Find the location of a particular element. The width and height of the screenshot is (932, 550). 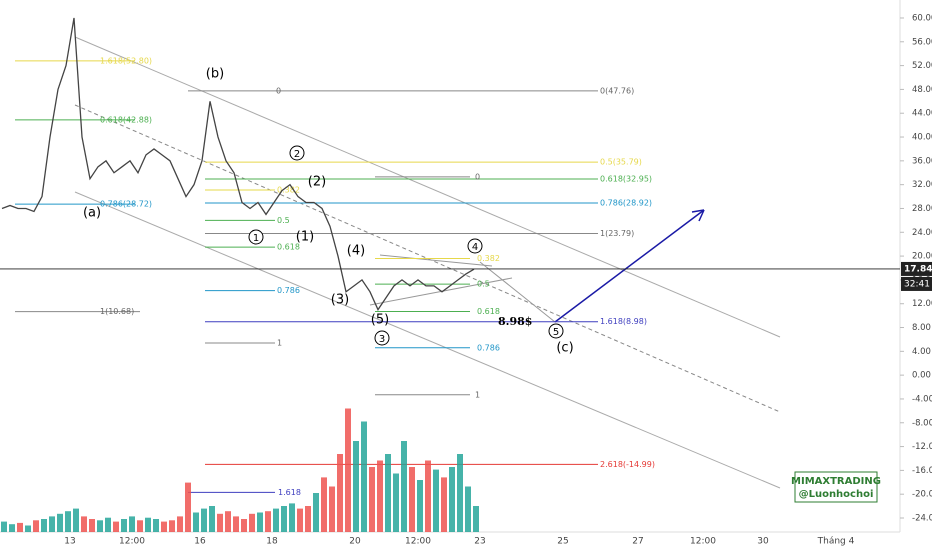

wave-label: (a) is located at coordinates (92, 213).